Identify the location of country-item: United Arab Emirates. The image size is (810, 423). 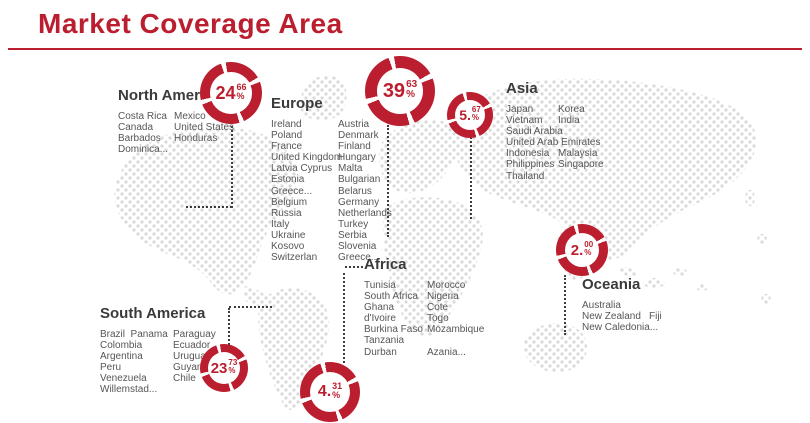
(553, 143).